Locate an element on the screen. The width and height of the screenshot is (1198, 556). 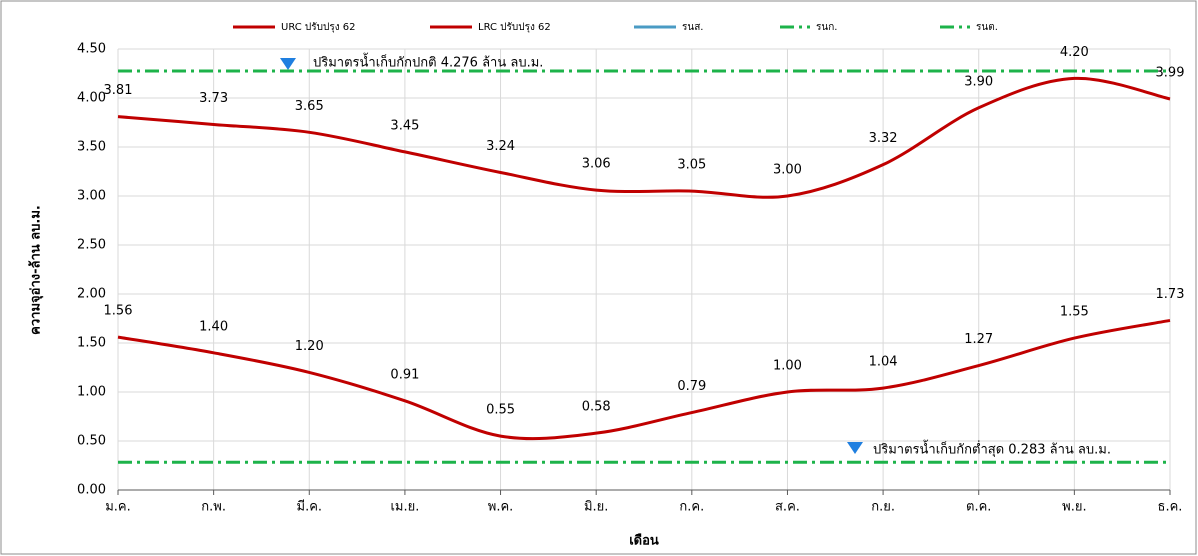
y-tick-label: 4.00 is located at coordinates (91, 98).